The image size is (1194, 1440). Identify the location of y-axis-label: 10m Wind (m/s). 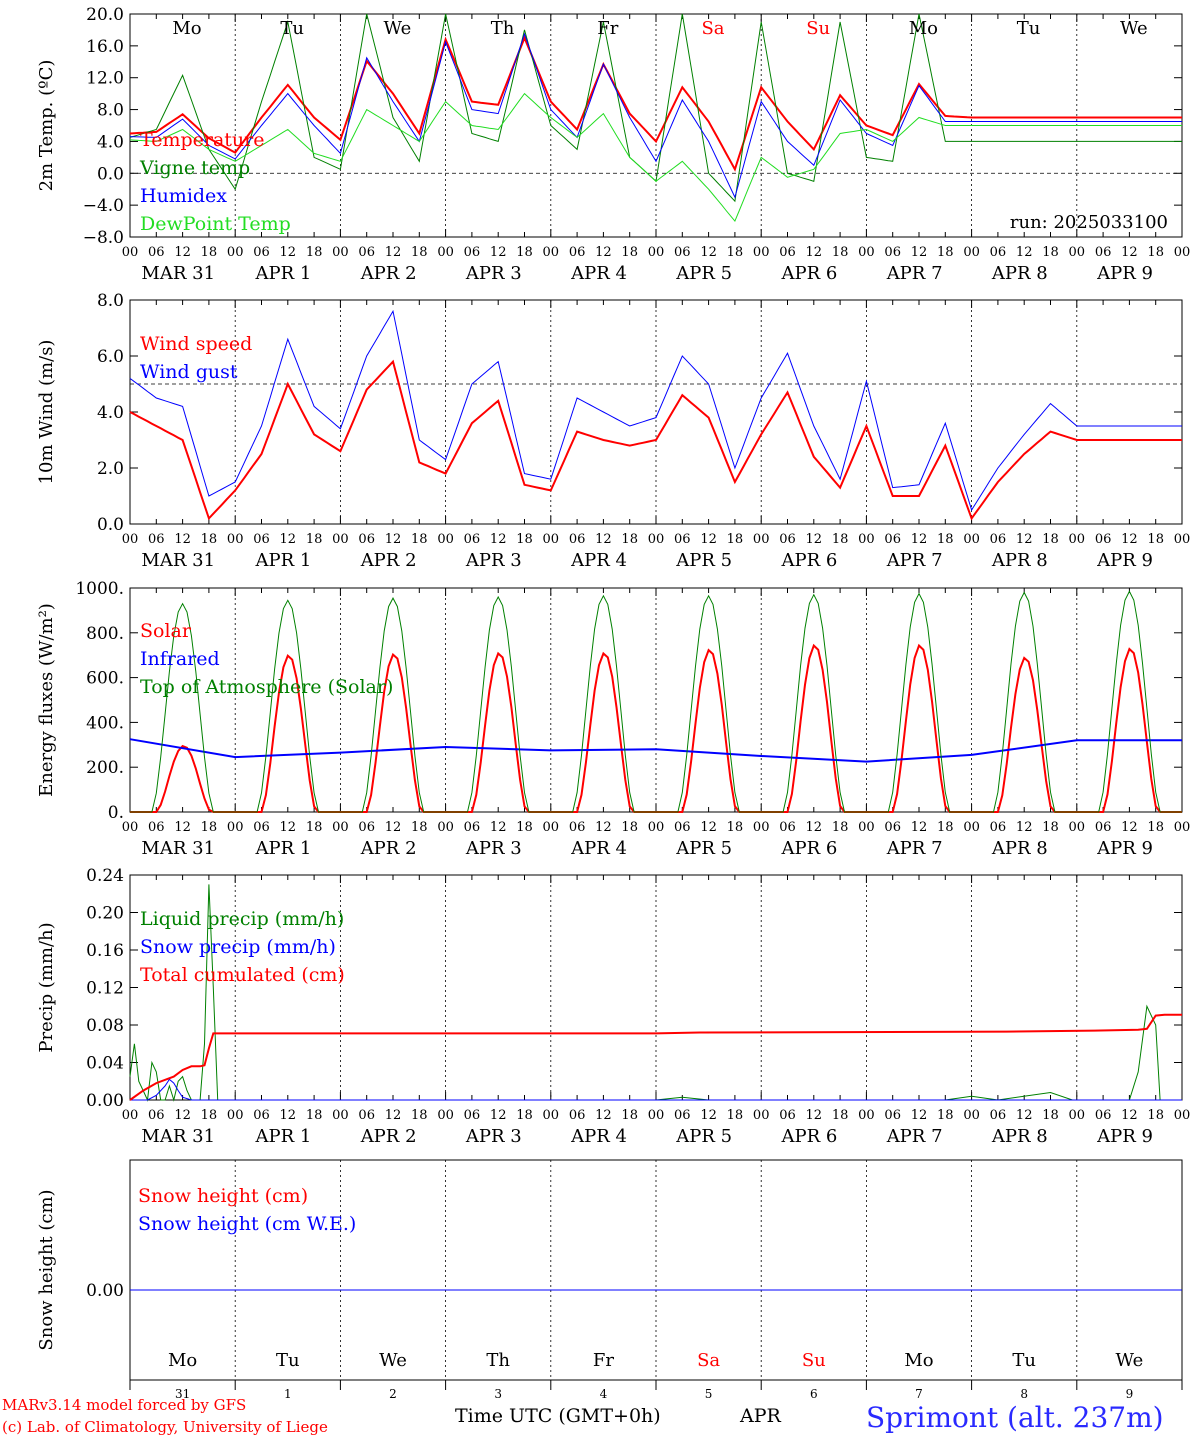
(46, 412).